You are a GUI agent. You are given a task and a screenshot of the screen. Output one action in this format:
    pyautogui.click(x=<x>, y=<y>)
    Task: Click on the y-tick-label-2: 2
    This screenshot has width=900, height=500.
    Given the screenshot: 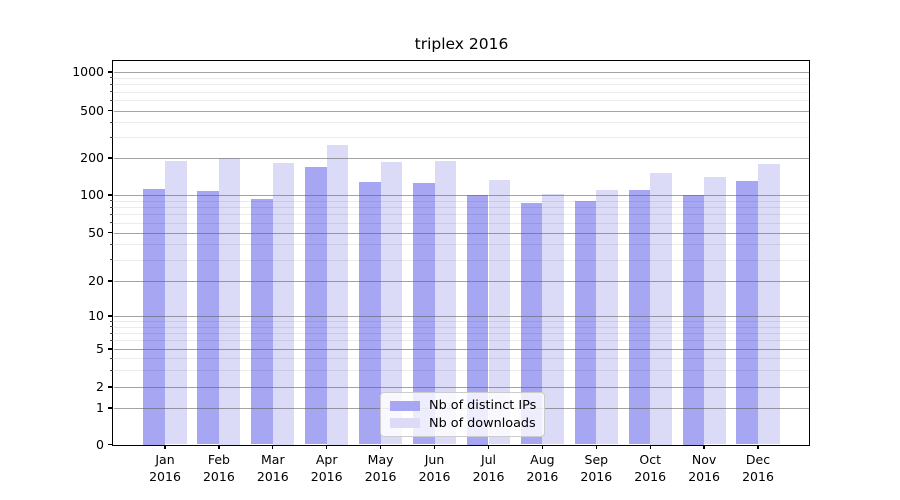 What is the action you would take?
    pyautogui.click(x=100, y=386)
    